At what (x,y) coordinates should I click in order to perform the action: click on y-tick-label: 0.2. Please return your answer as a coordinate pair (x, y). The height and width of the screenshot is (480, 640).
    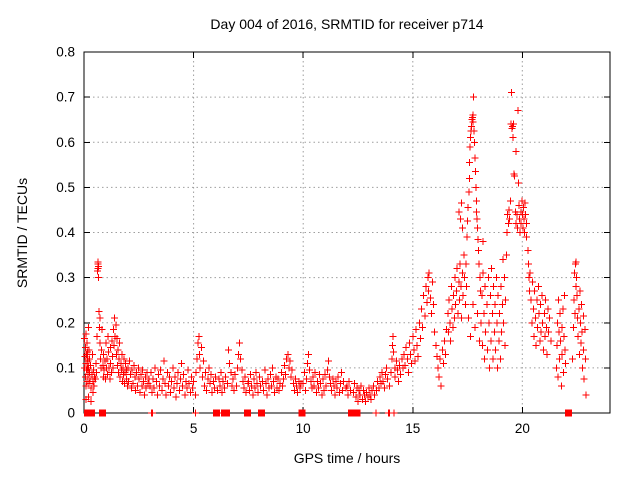
    Looking at the image, I should click on (65, 322).